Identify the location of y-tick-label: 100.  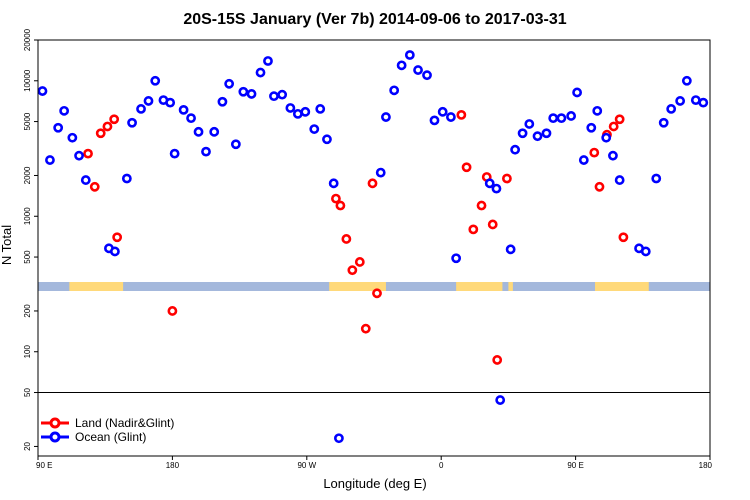
(27, 352).